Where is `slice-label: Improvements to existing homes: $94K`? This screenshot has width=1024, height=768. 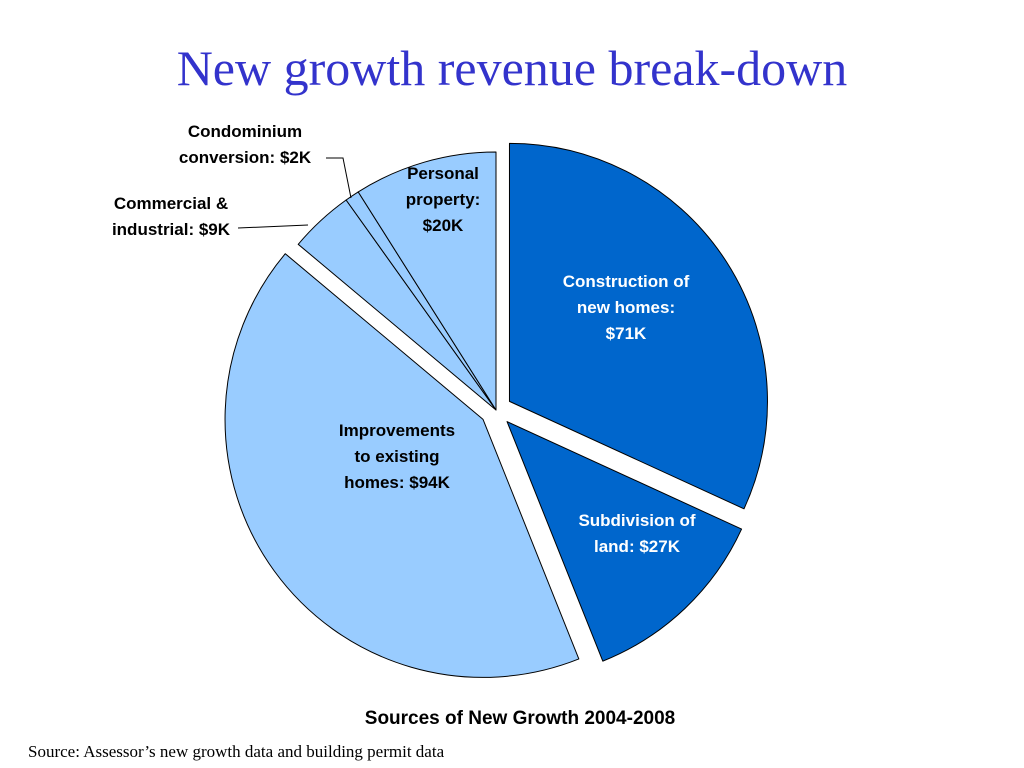
slice-label: Improvements to existing homes: $94K is located at coordinates (397, 456).